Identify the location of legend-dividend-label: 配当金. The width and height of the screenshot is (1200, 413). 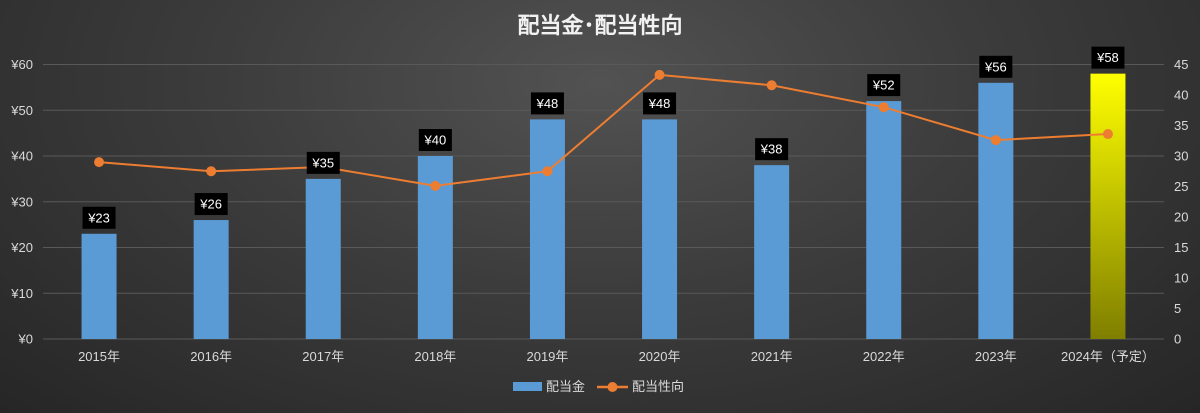
(565, 387).